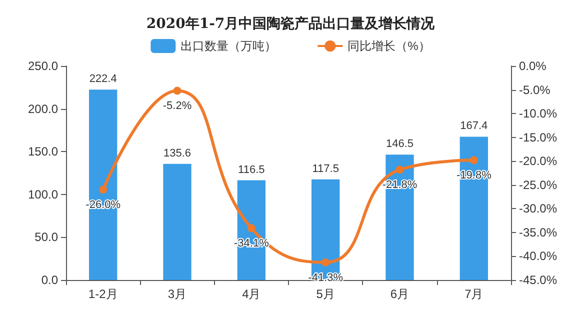  What do you see at coordinates (400, 144) in the screenshot?
I see `data-label: 146.5` at bounding box center [400, 144].